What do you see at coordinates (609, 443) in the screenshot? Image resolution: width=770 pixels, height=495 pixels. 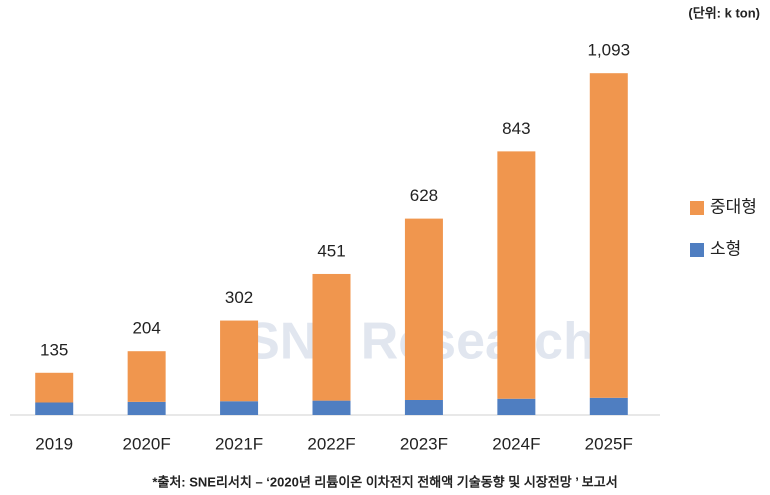 I see `x-tick-label: 2025F` at bounding box center [609, 443].